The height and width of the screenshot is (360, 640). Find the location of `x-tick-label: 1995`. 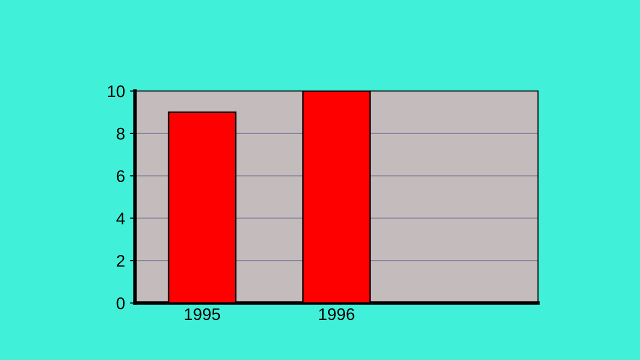

x-tick-label: 1995 is located at coordinates (202, 314).